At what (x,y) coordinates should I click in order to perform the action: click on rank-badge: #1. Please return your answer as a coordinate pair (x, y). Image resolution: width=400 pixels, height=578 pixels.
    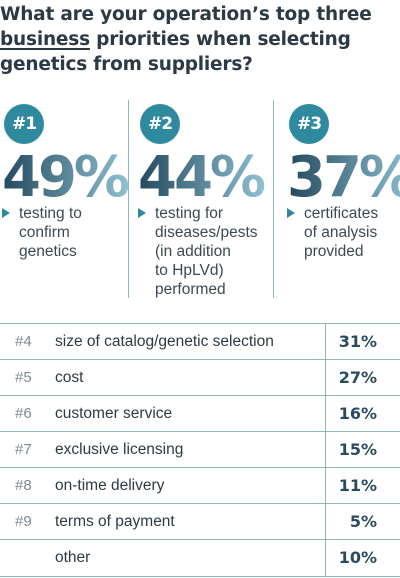
    Looking at the image, I should click on (24, 124).